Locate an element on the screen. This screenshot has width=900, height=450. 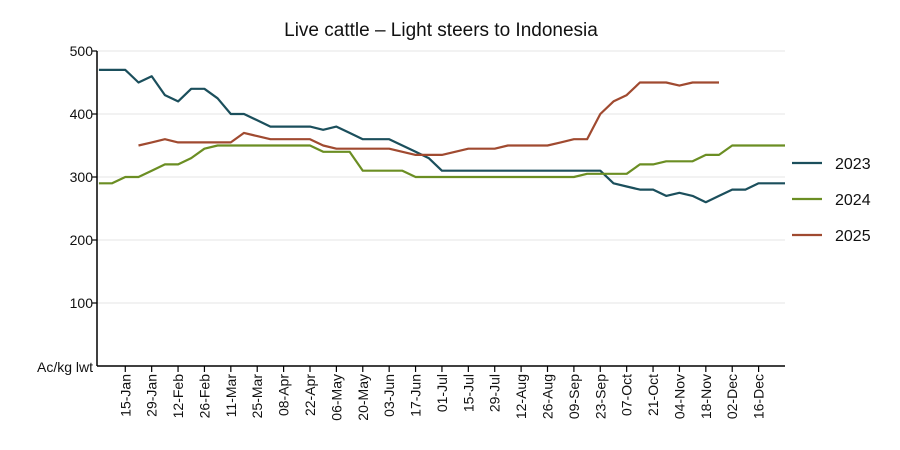
x-tick-label: 26-Feb is located at coordinates (204, 396).